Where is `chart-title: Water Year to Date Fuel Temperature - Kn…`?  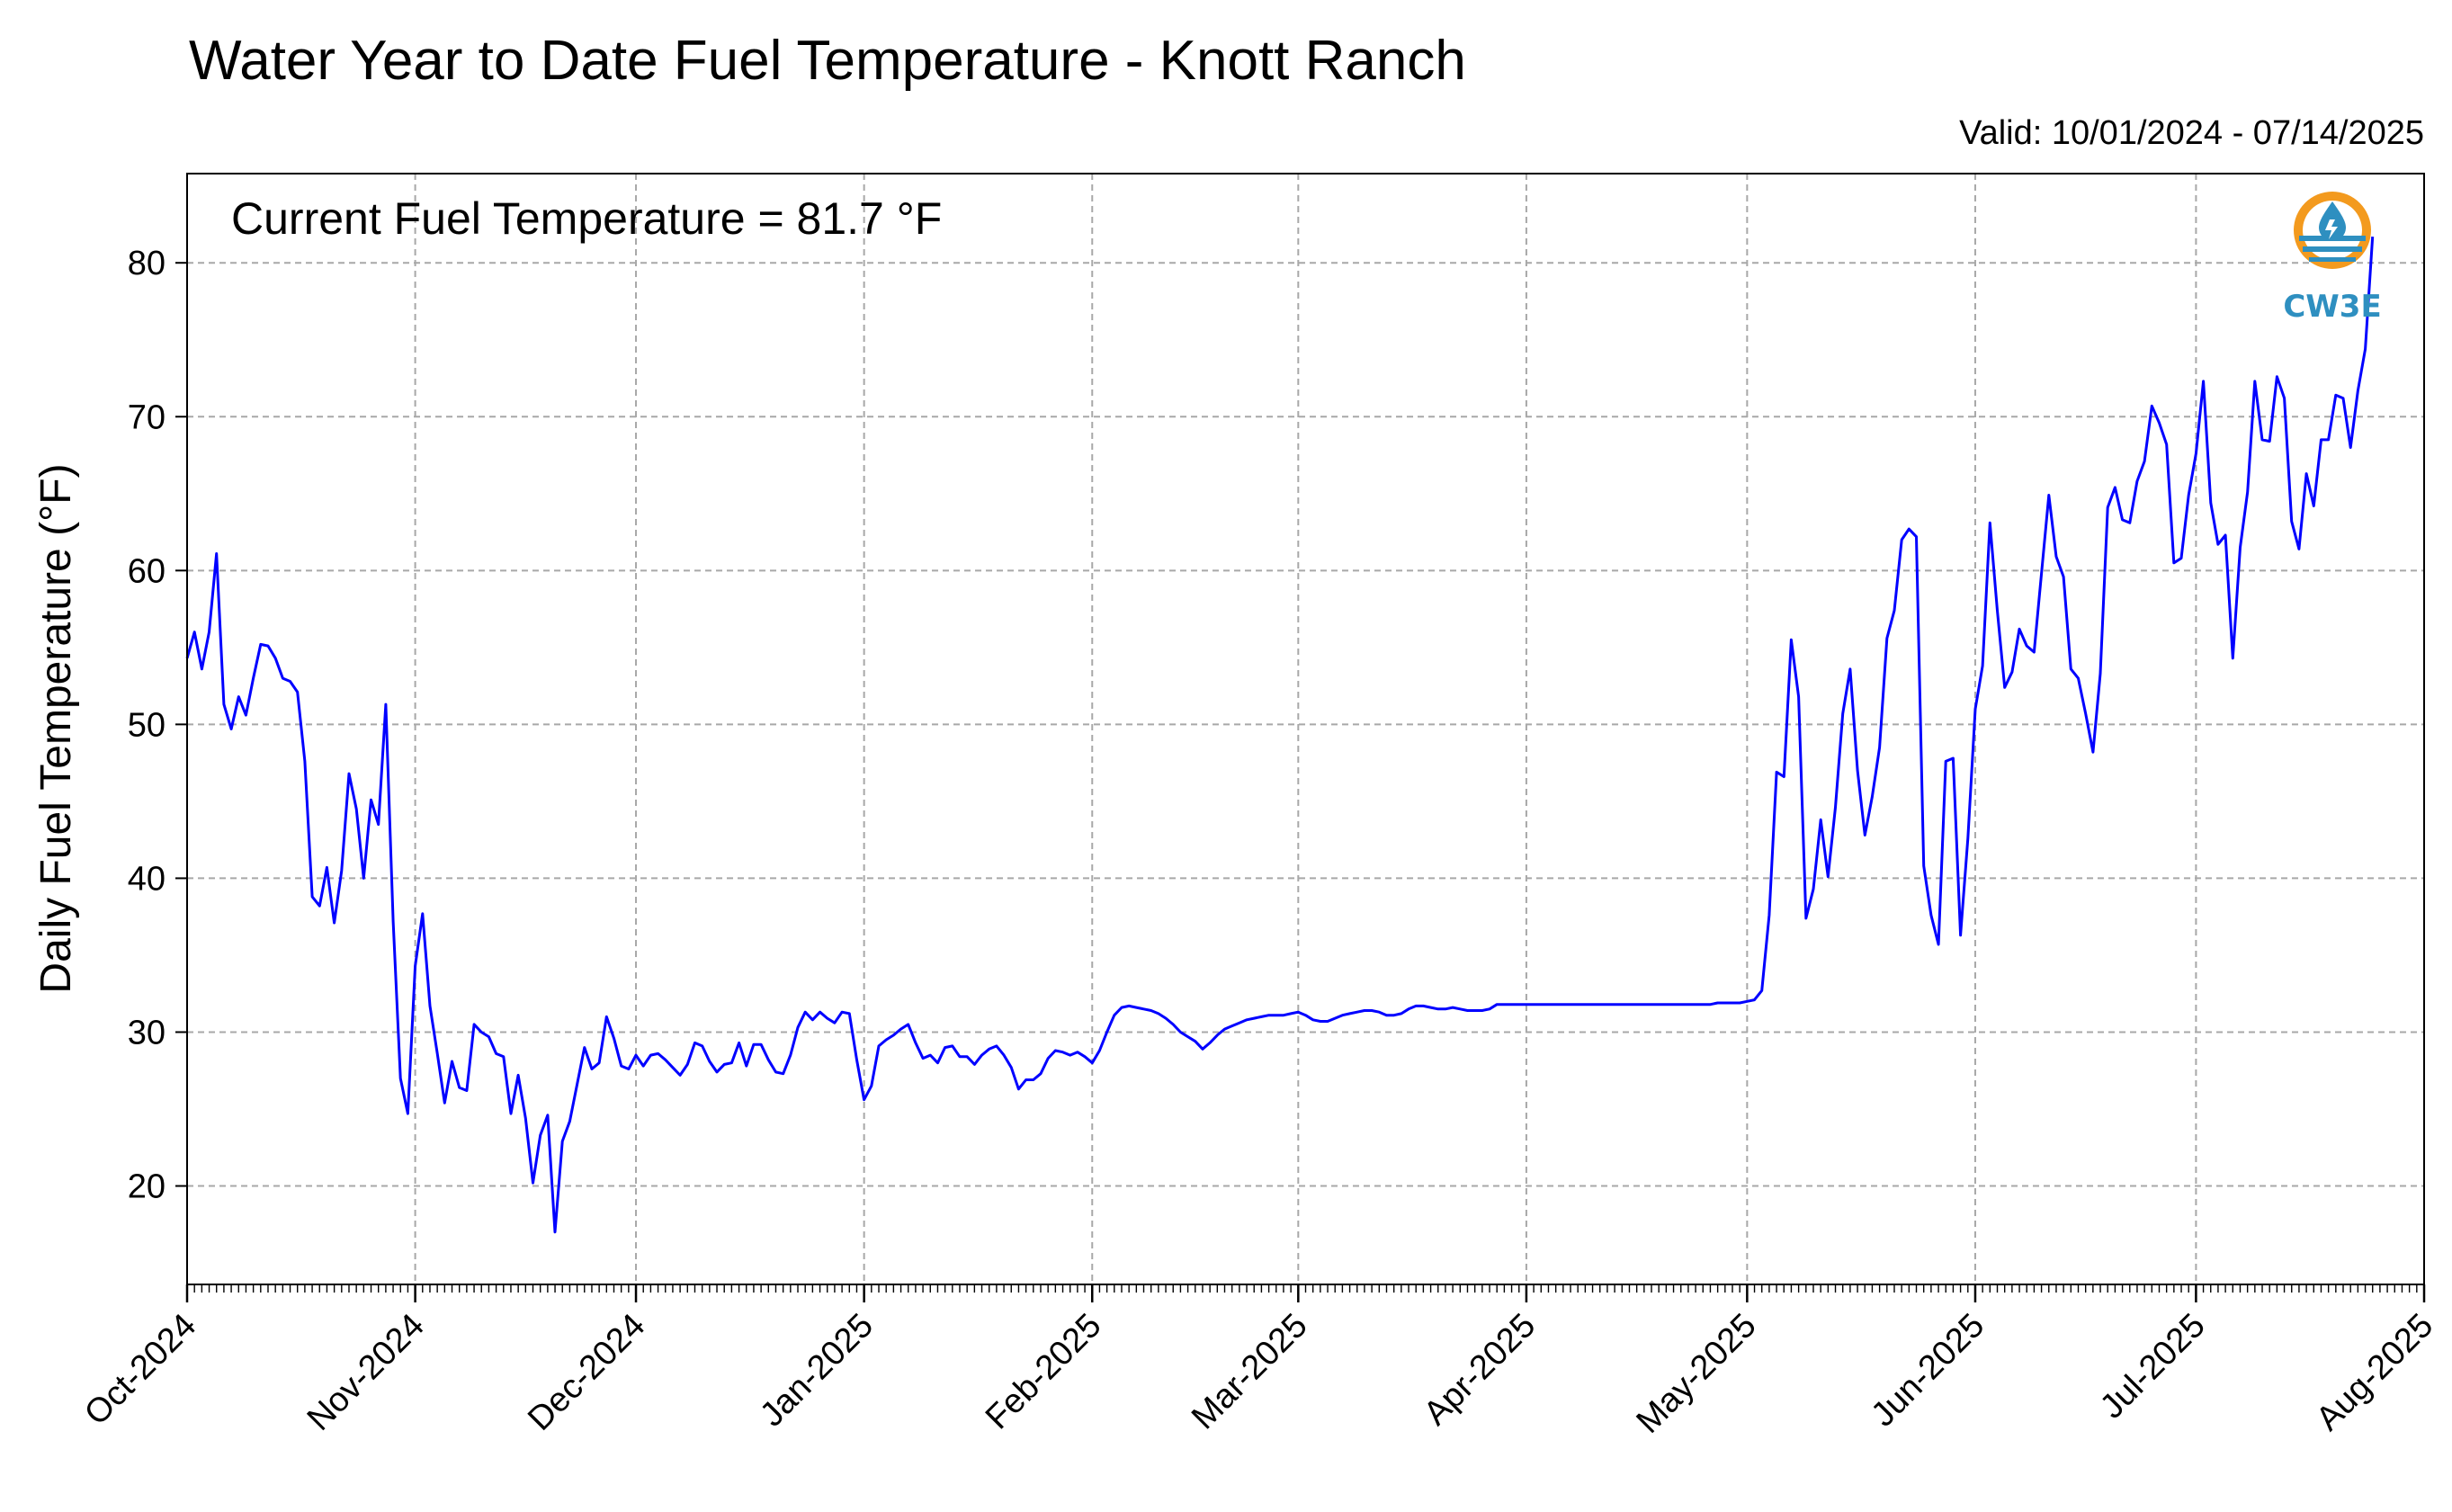
chart-title: Water Year to Date Fuel Temperature - Kn… is located at coordinates (827, 61).